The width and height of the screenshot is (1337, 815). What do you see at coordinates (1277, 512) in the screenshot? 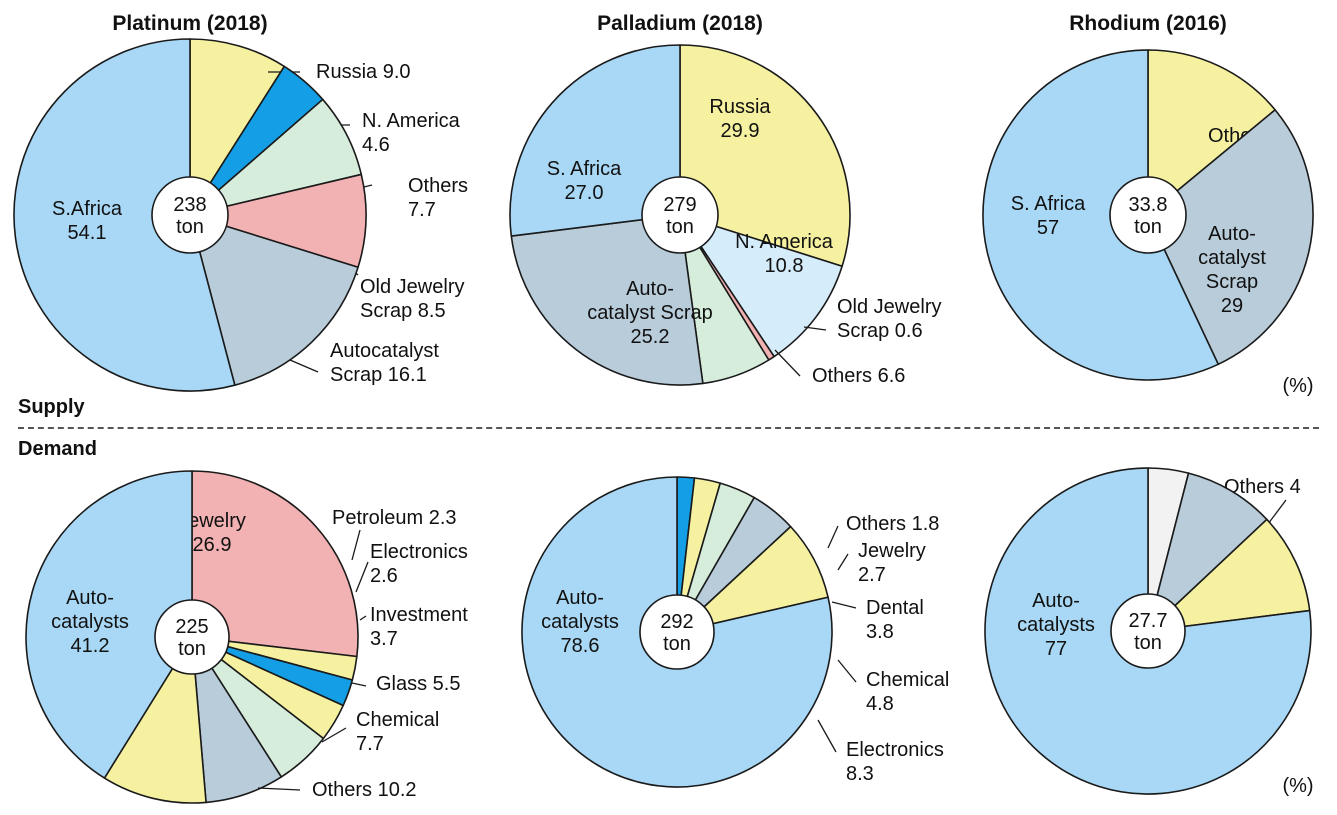
I see `rhodium-demand-leader-others` at bounding box center [1277, 512].